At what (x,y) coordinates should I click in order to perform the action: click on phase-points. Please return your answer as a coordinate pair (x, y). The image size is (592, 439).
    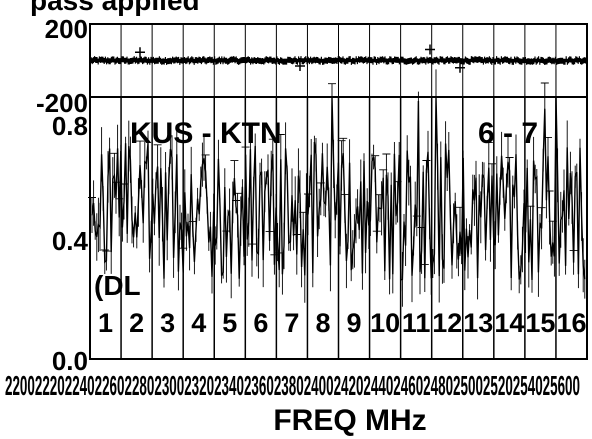
    Looking at the image, I should click on (339, 60).